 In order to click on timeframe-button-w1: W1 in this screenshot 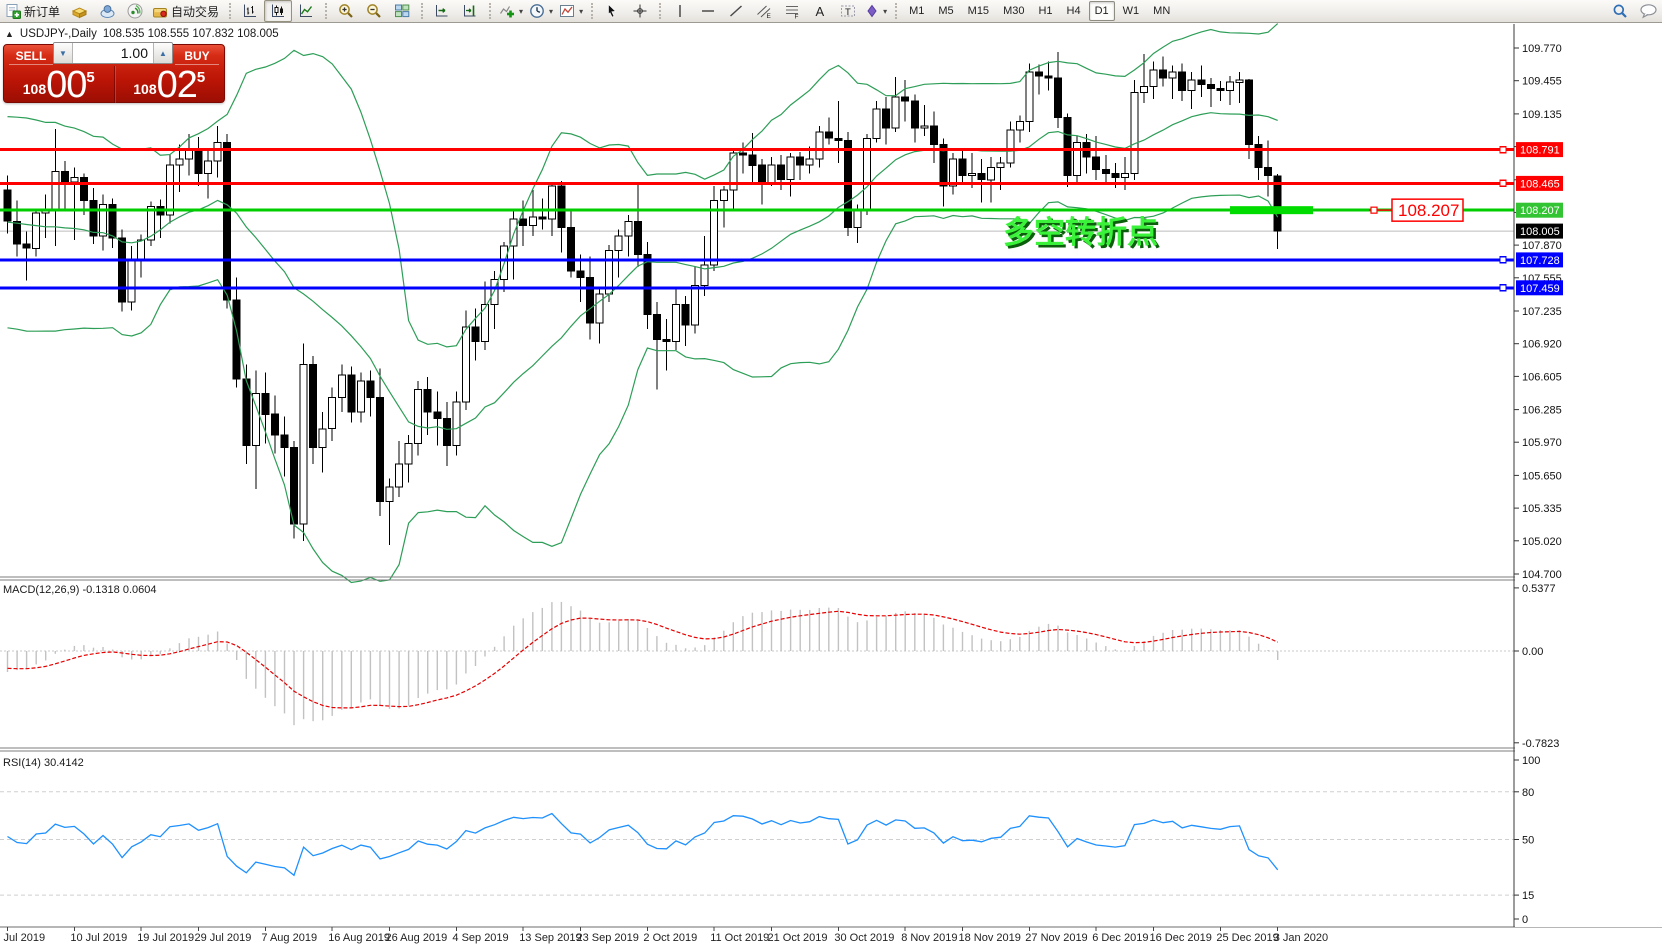, I will do `click(1131, 11)`.